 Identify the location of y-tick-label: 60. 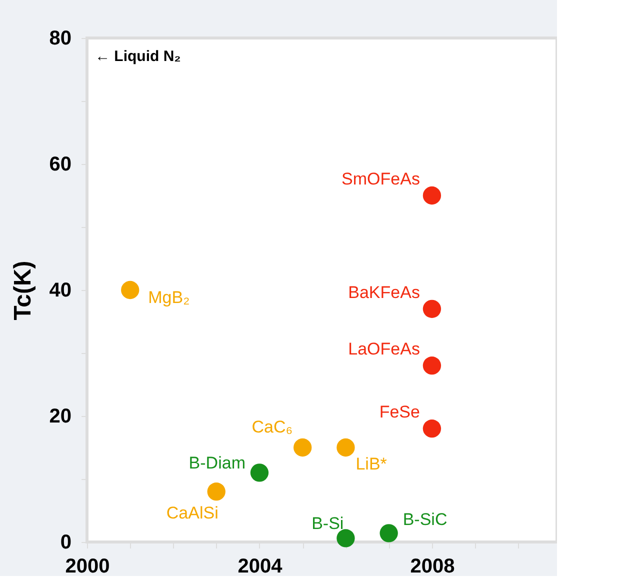
(60, 165).